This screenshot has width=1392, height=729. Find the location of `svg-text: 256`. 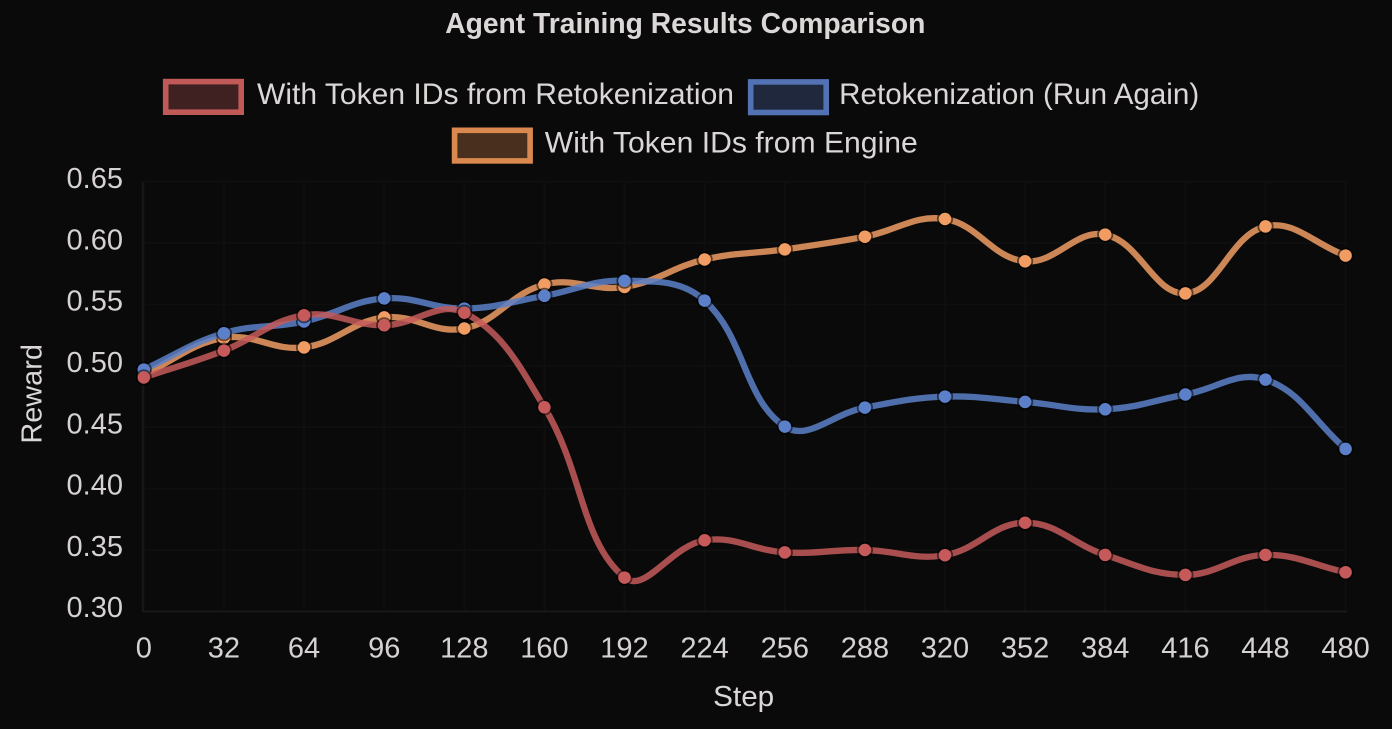

svg-text: 256 is located at coordinates (785, 648).